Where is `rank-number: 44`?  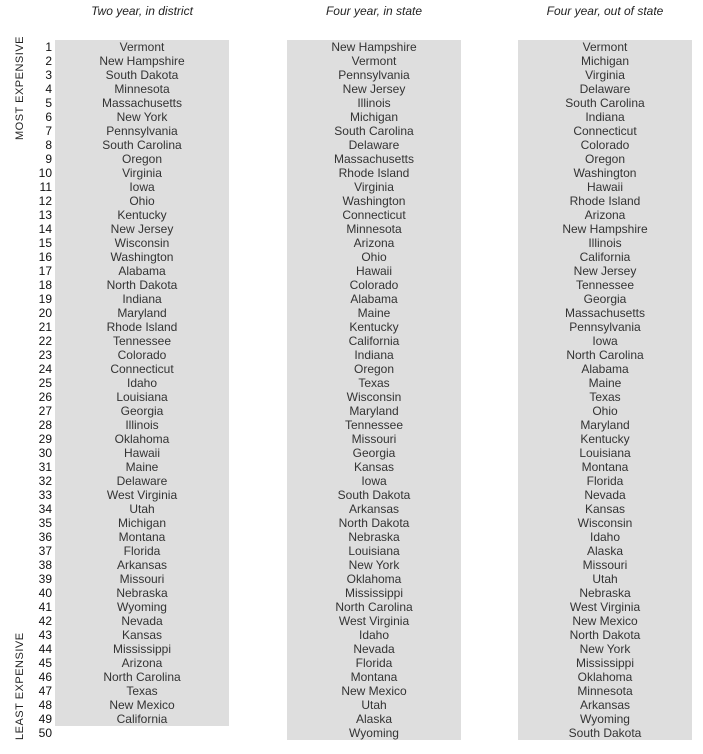 rank-number: 44 is located at coordinates (45, 649).